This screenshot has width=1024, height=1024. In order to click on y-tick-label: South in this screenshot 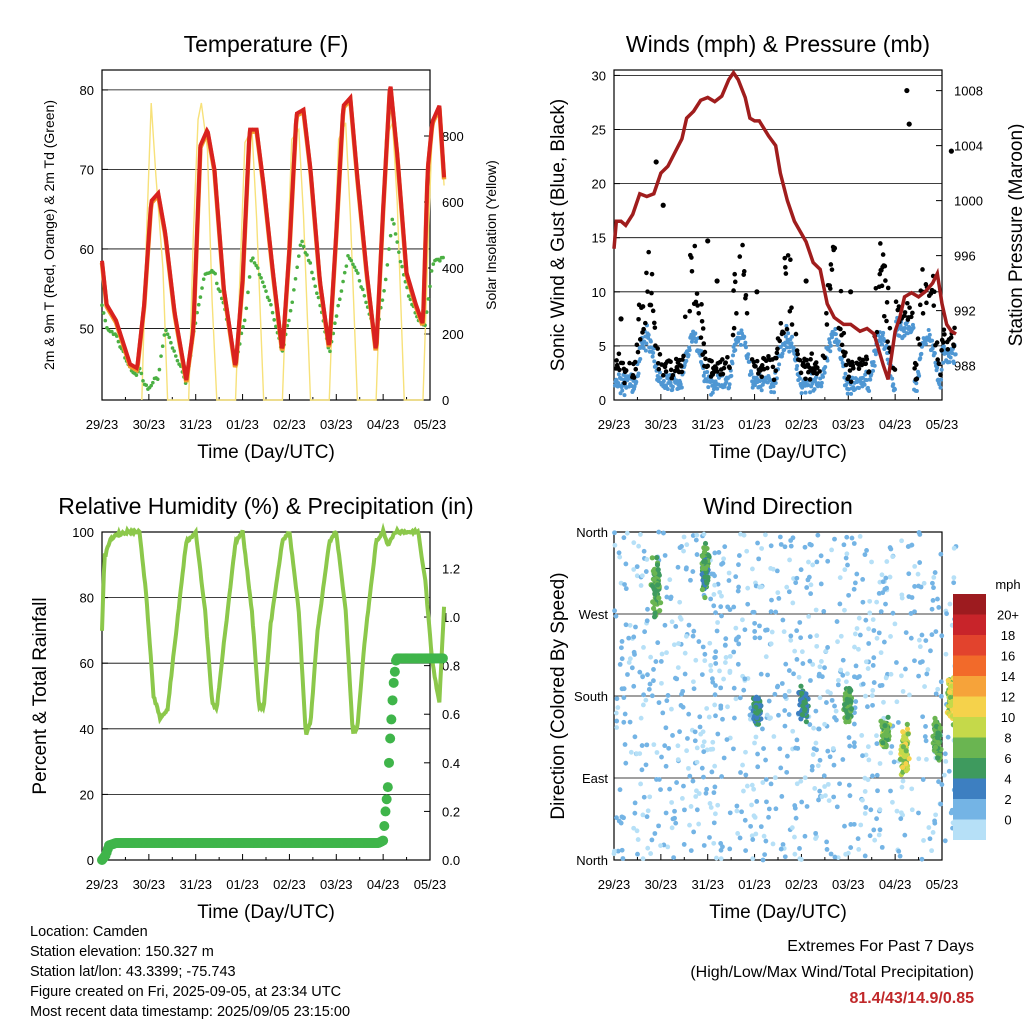, I will do `click(591, 696)`.